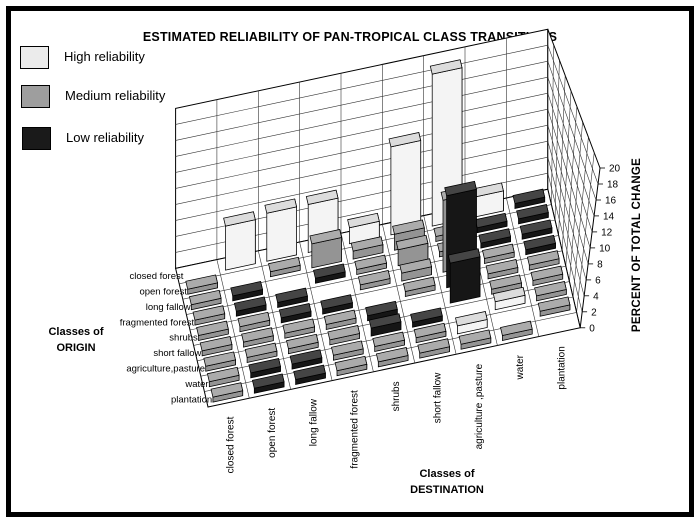  What do you see at coordinates (201, 284) in the screenshot?
I see `bar-open-forest-to-closed-forest` at bounding box center [201, 284].